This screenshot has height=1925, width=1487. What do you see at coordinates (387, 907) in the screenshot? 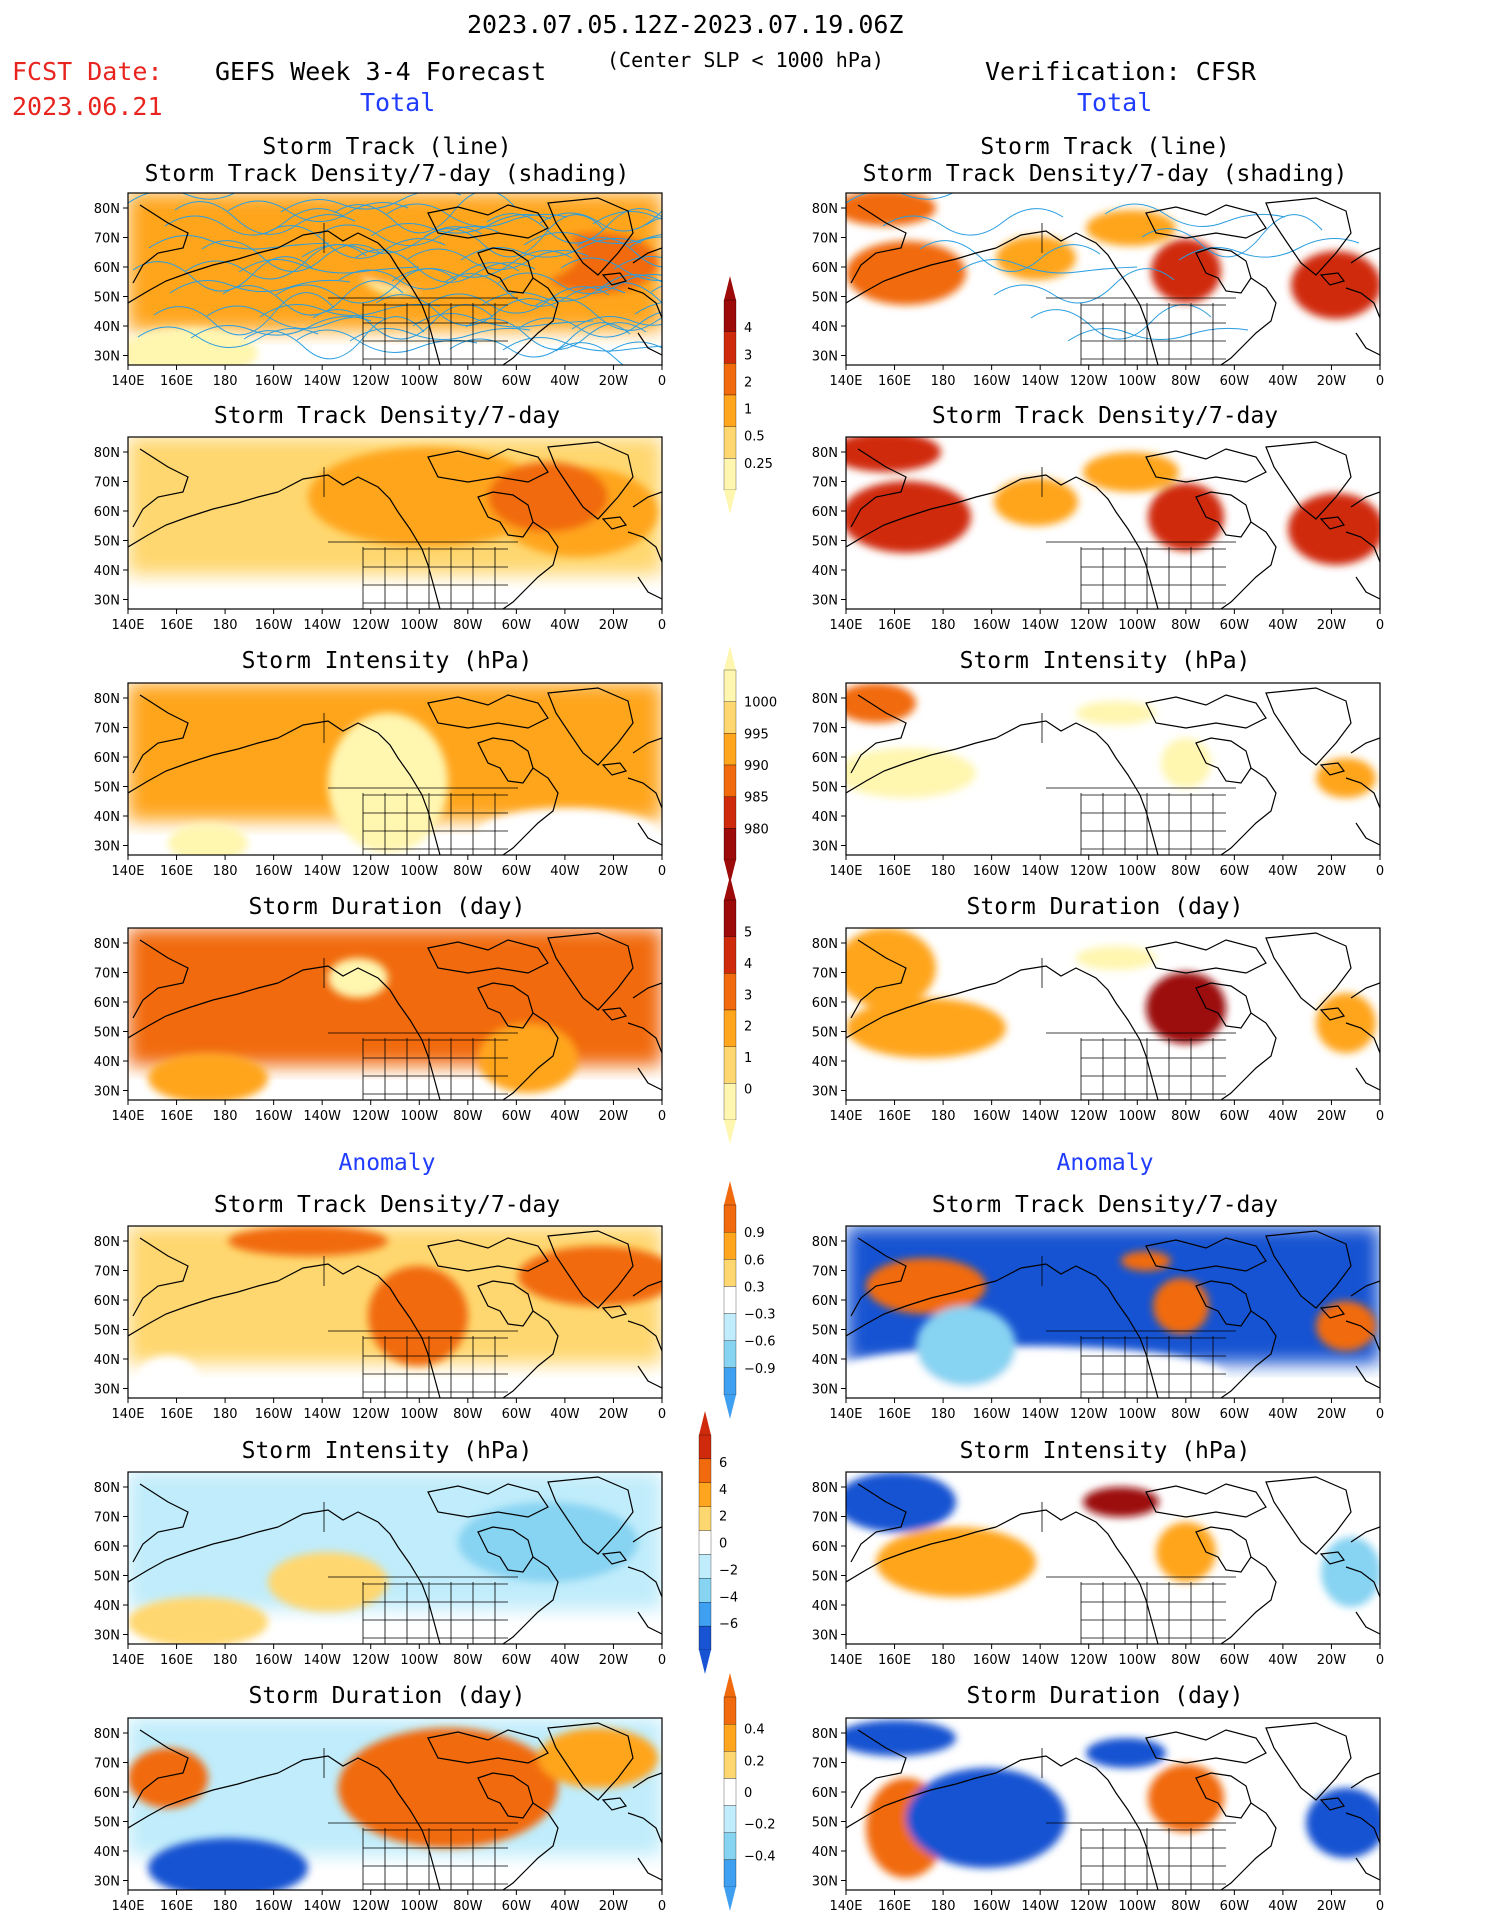
I see `panel-title-duration-left: Storm Duration (day)` at bounding box center [387, 907].